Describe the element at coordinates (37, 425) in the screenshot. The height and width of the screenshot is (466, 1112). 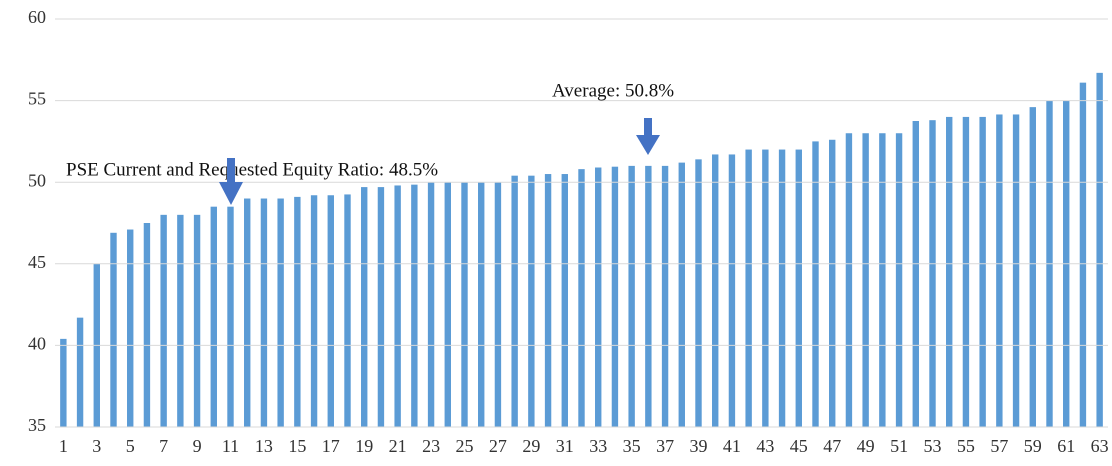
I see `y-tick-label: 35` at that location.